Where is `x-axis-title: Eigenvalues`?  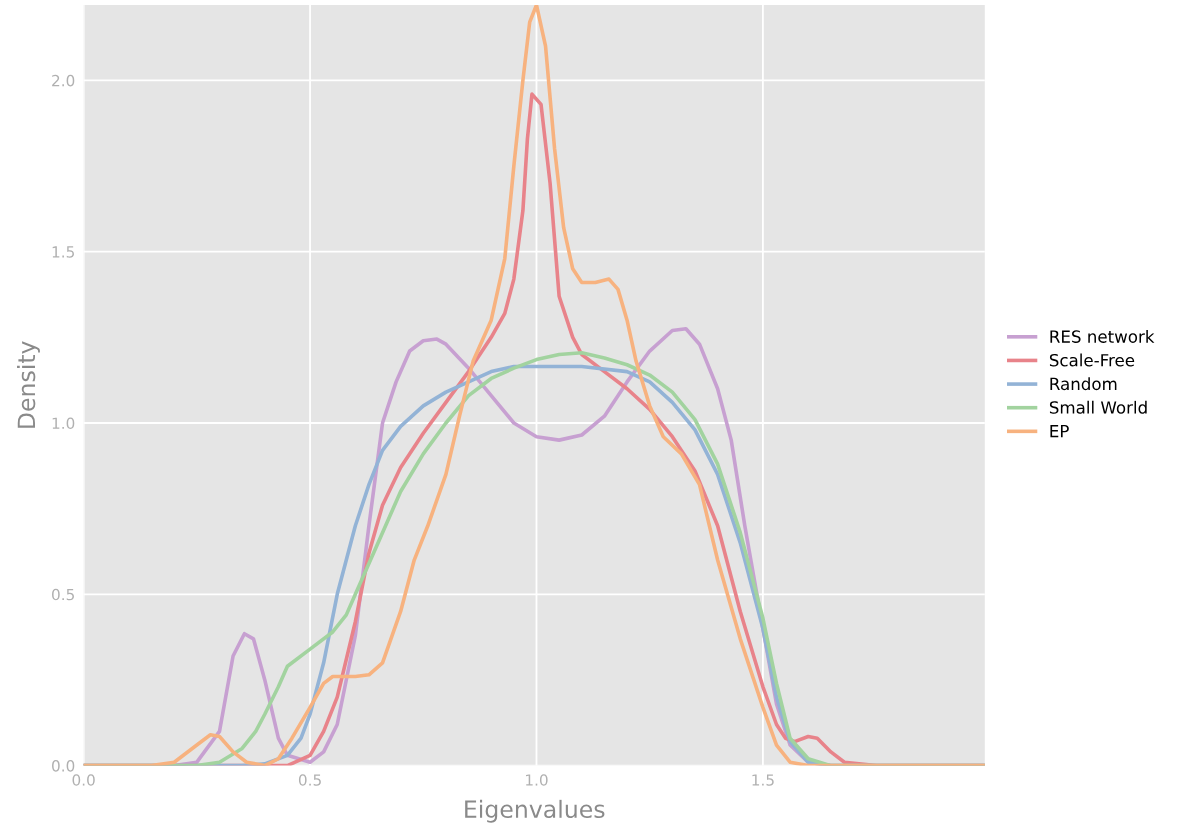
x-axis-title: Eigenvalues is located at coordinates (535, 811).